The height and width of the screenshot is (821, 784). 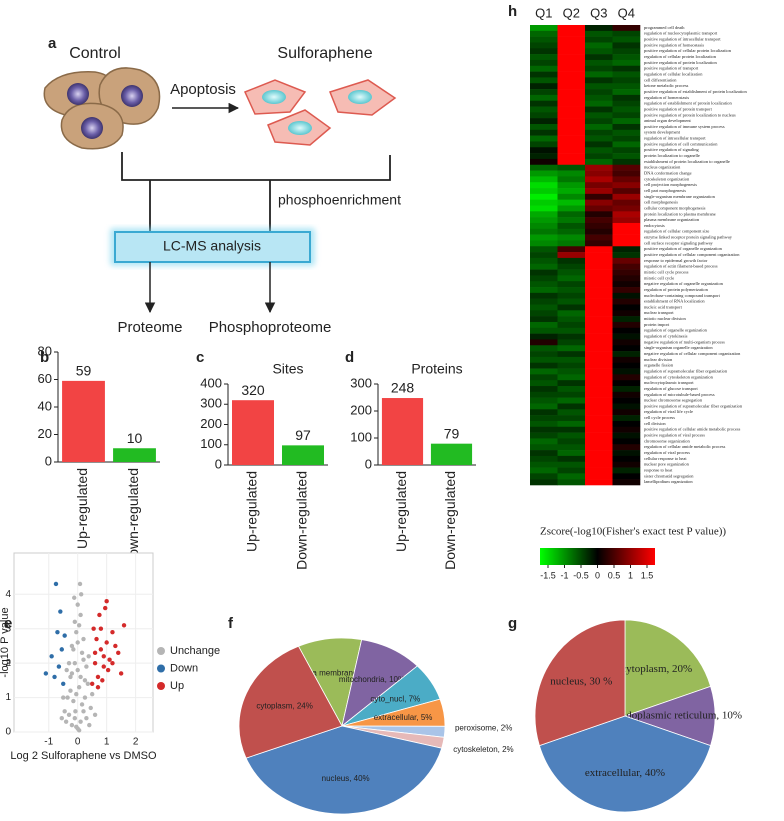 I want to click on slice, so click(x=290, y=702).